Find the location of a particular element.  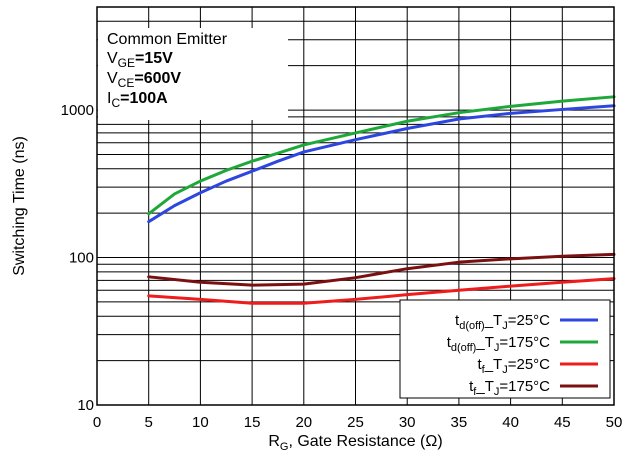

condition-subscript: GE is located at coordinates (126, 63).